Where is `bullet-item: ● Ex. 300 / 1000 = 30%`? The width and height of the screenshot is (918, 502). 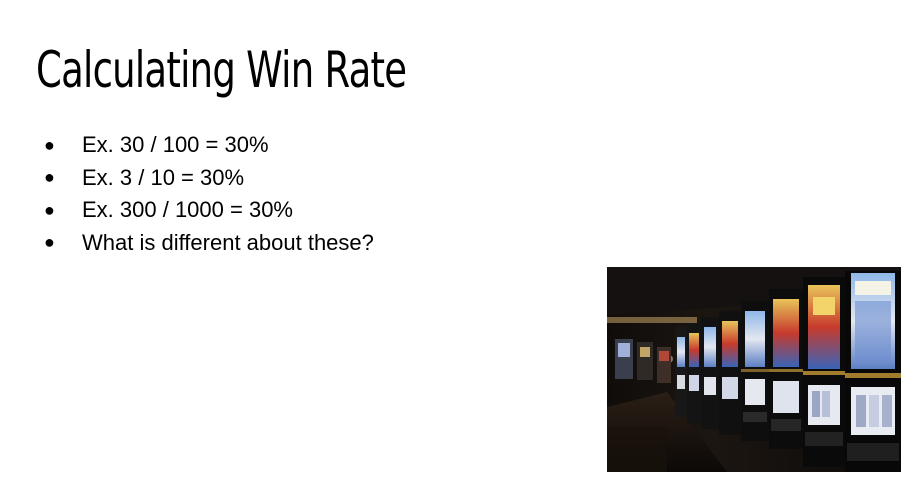
bullet-item: ● Ex. 300 / 1000 = 30% is located at coordinates (209, 210).